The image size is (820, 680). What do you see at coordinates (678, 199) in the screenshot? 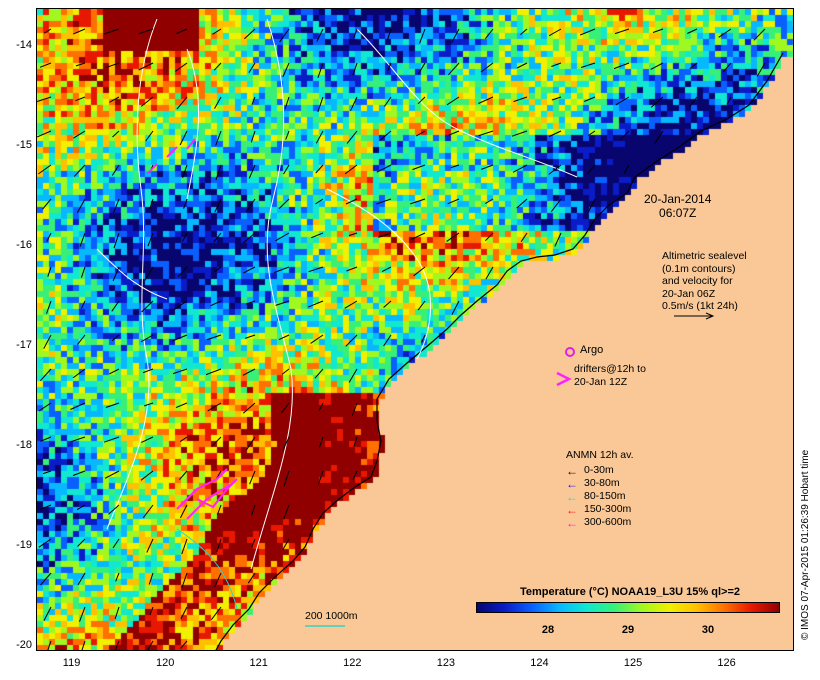
I see `date-line: 20-Jan-2014` at bounding box center [678, 199].